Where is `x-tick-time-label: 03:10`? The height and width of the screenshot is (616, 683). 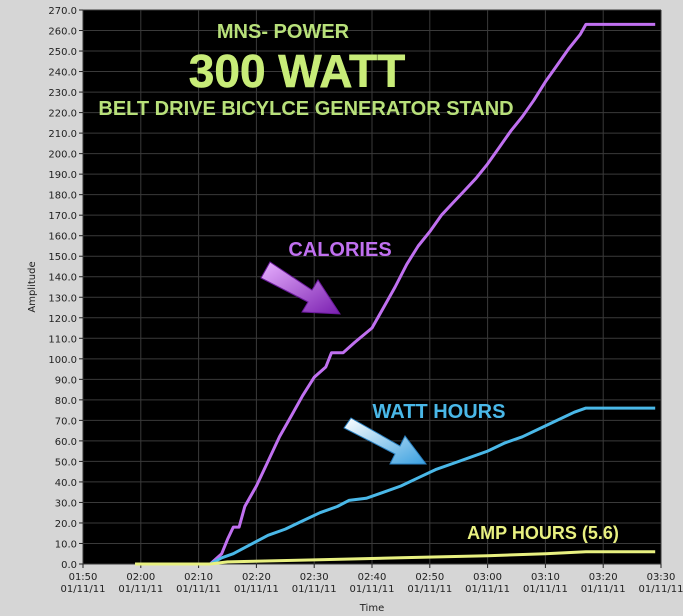
x-tick-time-label: 03:10 is located at coordinates (545, 577).